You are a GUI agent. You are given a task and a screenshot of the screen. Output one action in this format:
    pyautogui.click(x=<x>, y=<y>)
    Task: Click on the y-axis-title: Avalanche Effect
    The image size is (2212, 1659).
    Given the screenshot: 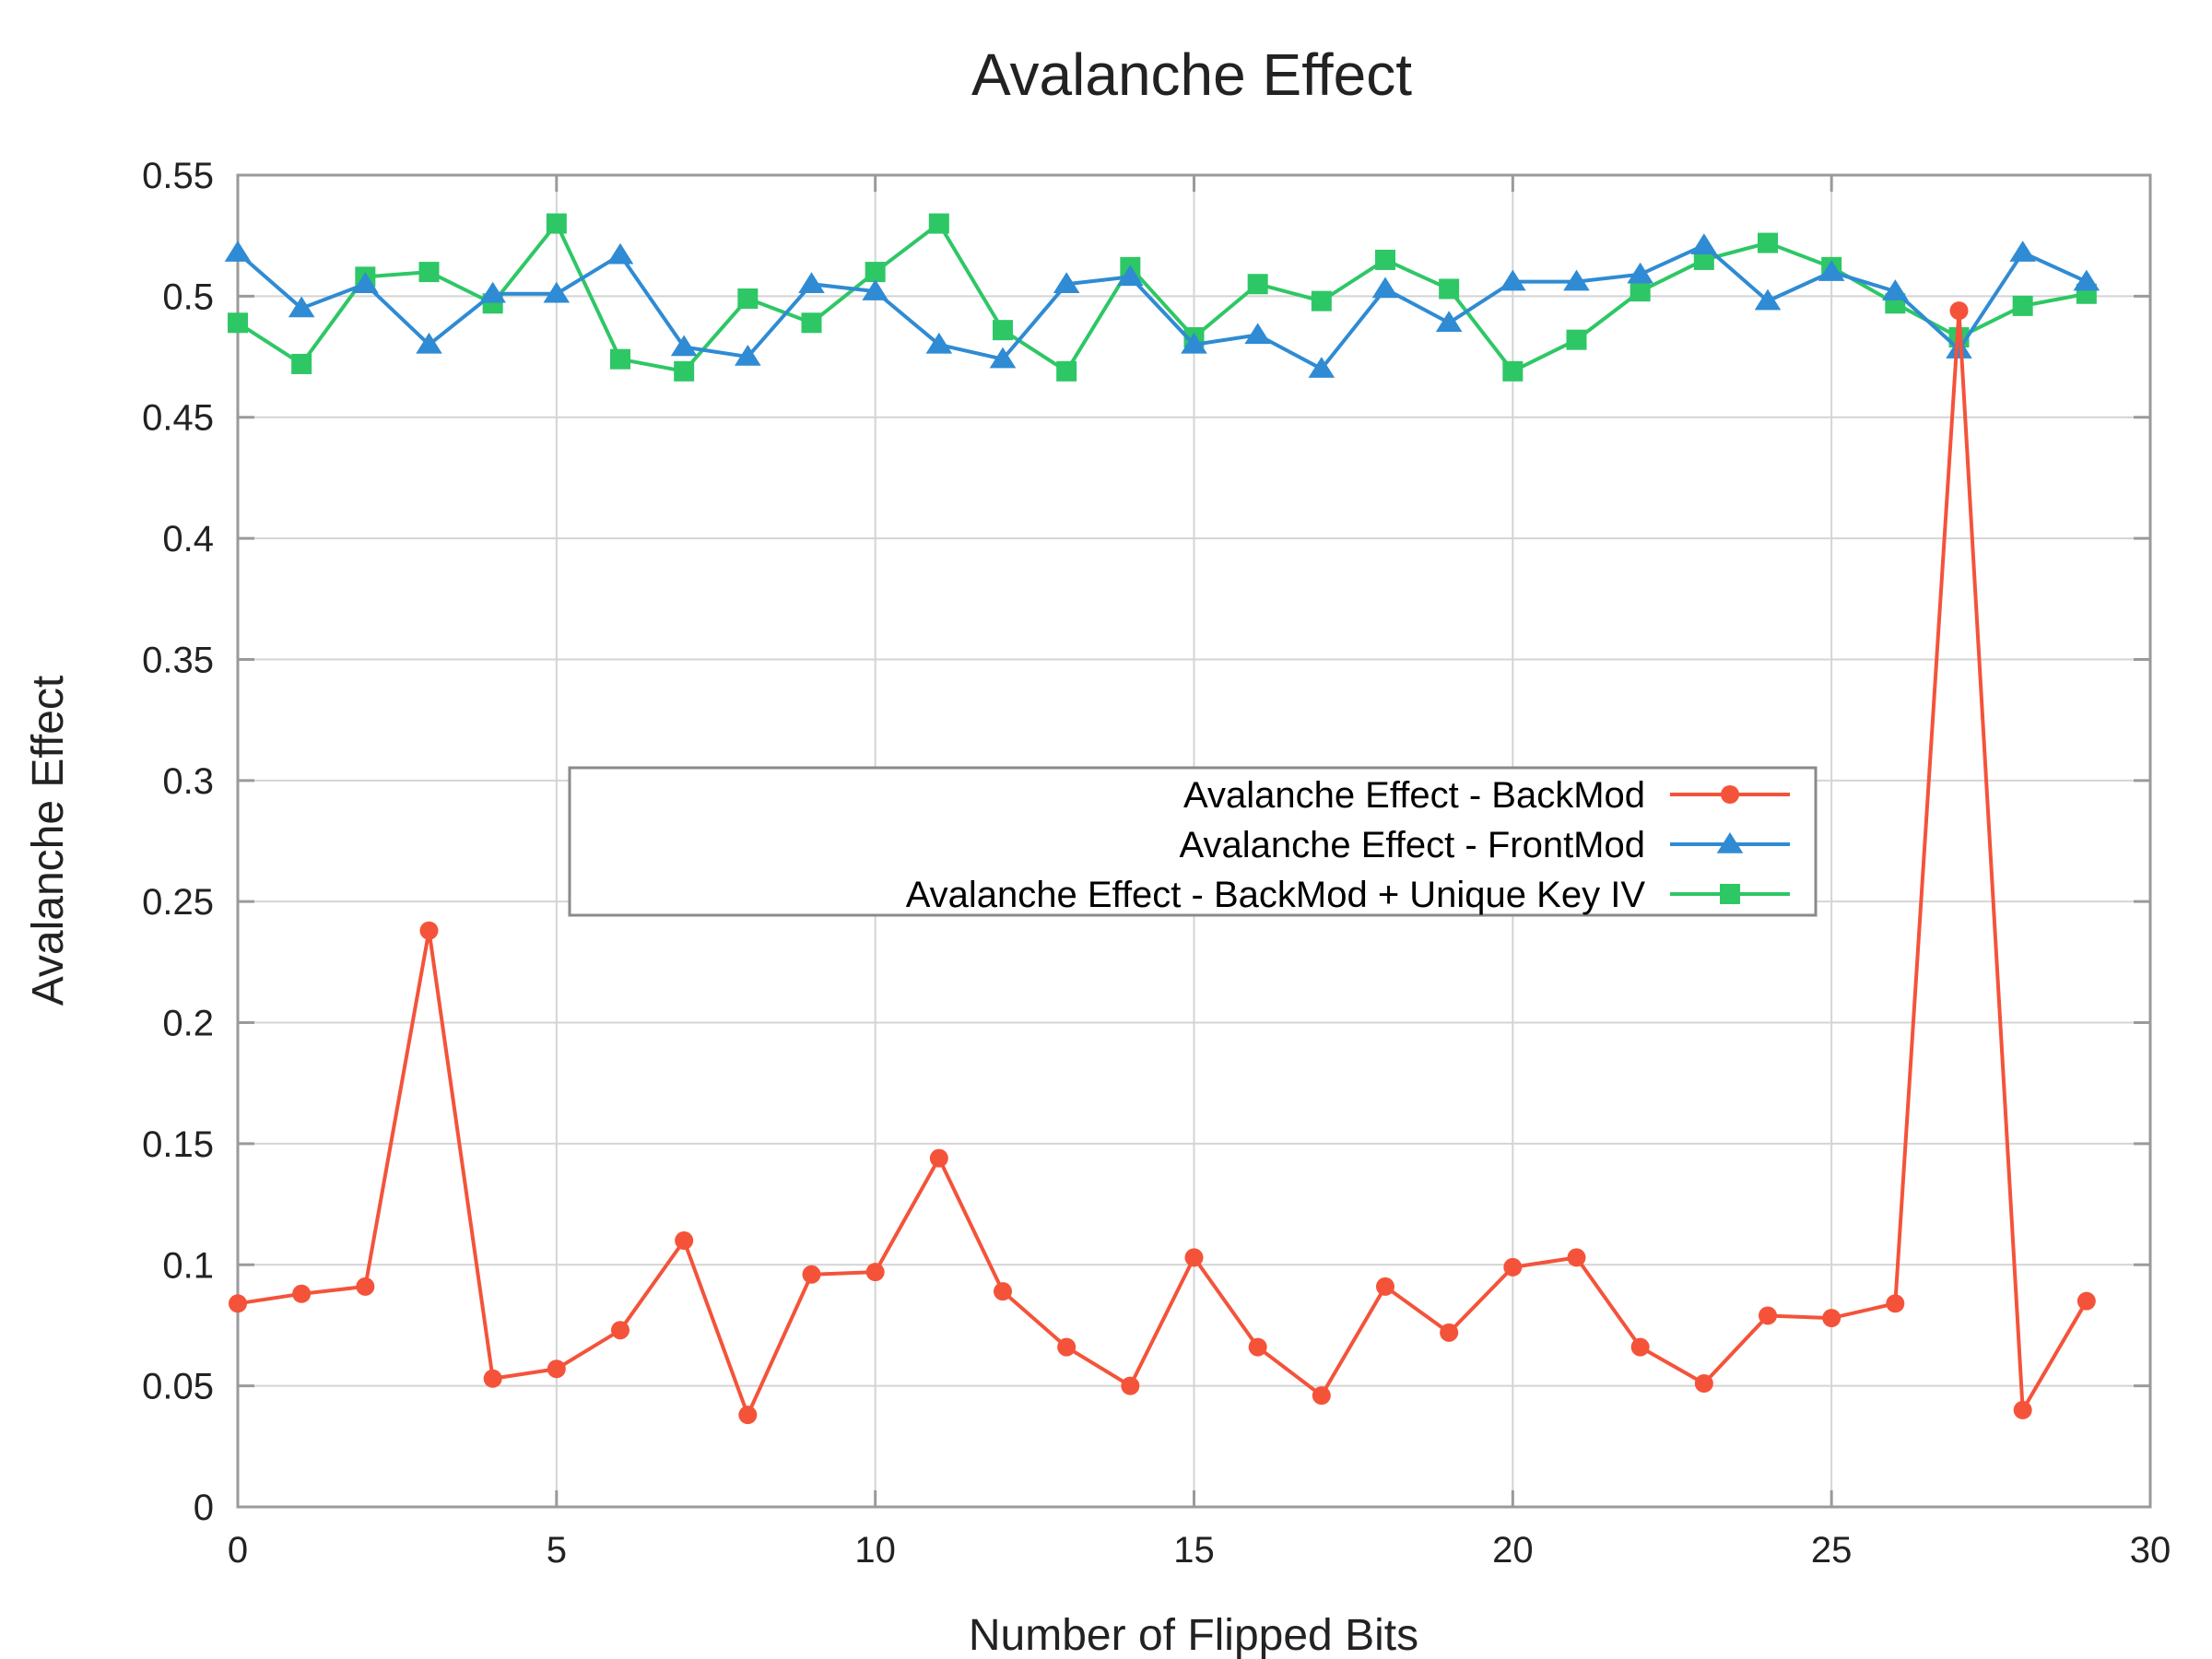 What is the action you would take?
    pyautogui.click(x=48, y=841)
    